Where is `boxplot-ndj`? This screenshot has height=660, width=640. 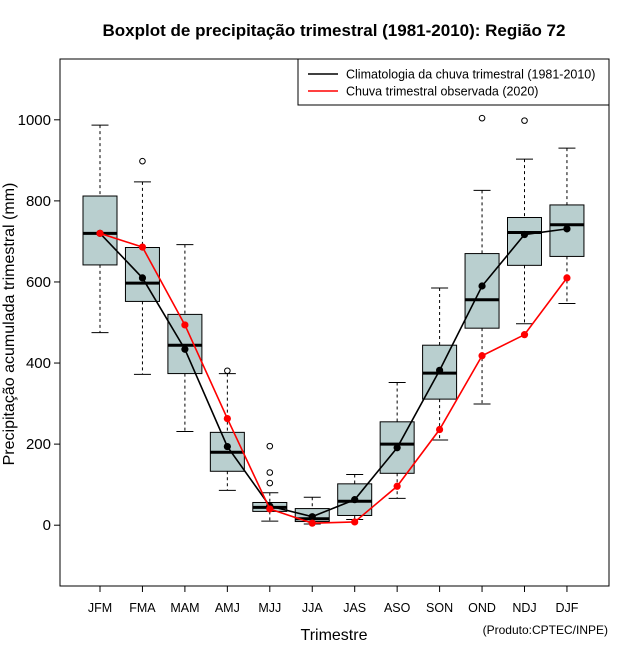
boxplot-ndj is located at coordinates (524, 221).